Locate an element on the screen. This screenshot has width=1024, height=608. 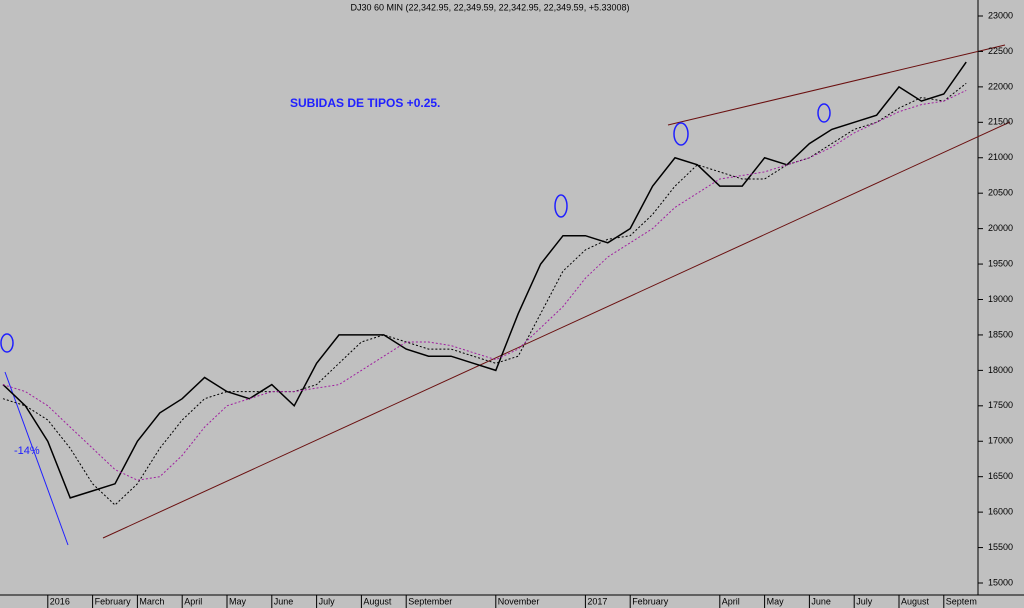
x-tick-label: 2017 is located at coordinates (597, 601).